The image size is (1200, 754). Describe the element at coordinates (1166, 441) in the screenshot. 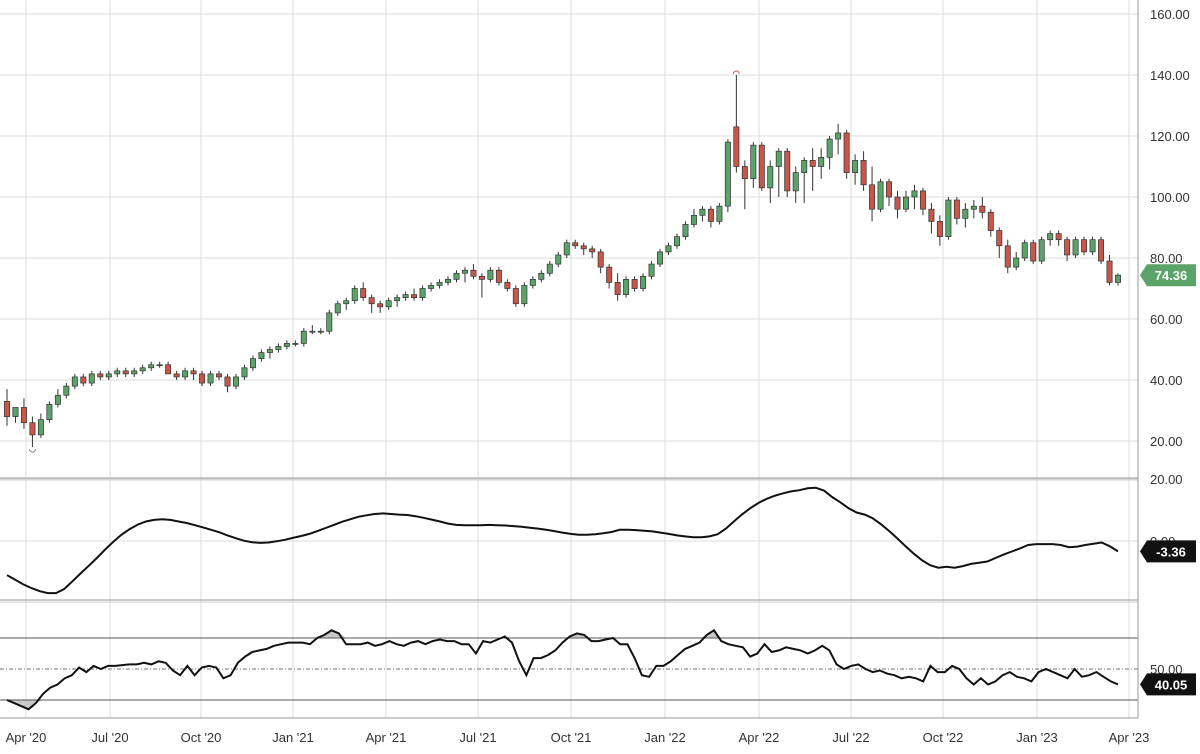

I see `price-tick-label: 20.00` at that location.